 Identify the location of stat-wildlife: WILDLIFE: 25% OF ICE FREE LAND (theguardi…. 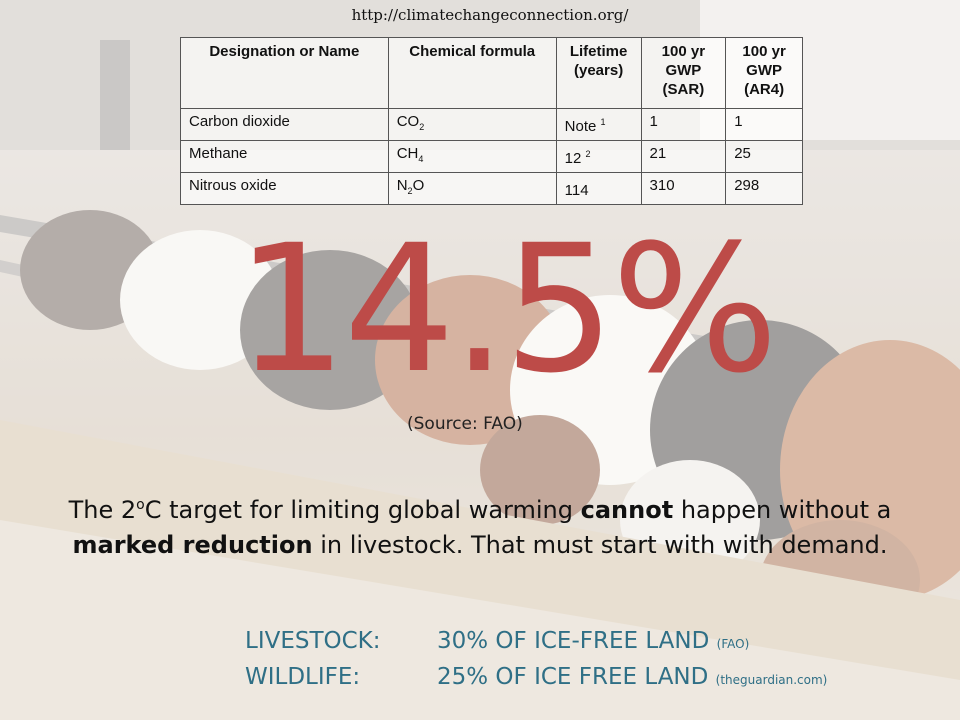
(536, 677).